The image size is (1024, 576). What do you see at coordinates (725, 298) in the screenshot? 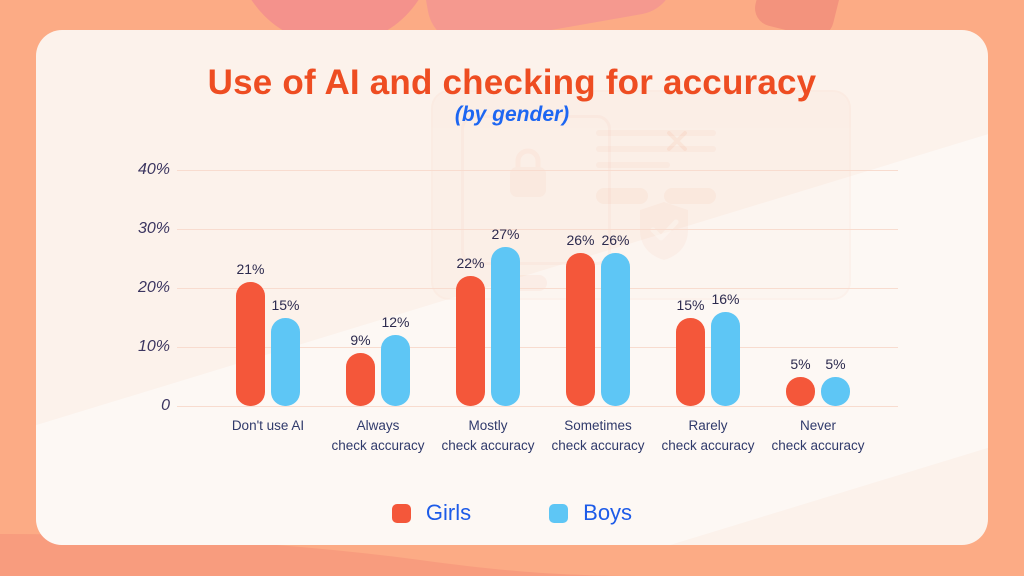
I see `bar-value-label: 16%` at bounding box center [725, 298].